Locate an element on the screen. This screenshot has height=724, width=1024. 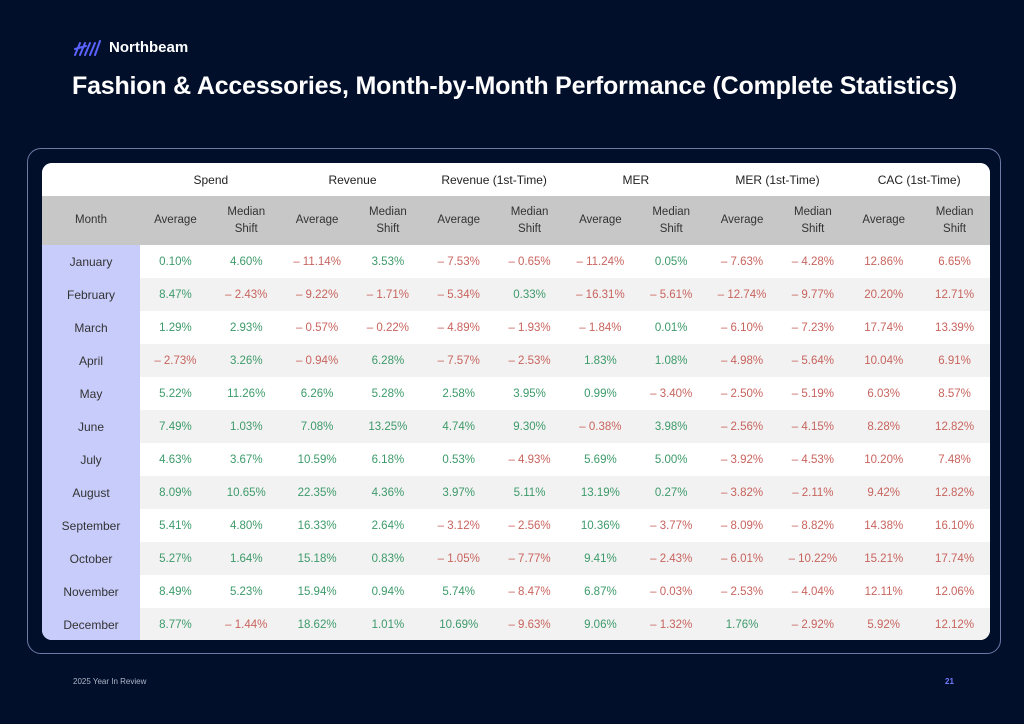
median-shift-cell: – 0.22% is located at coordinates (387, 327).